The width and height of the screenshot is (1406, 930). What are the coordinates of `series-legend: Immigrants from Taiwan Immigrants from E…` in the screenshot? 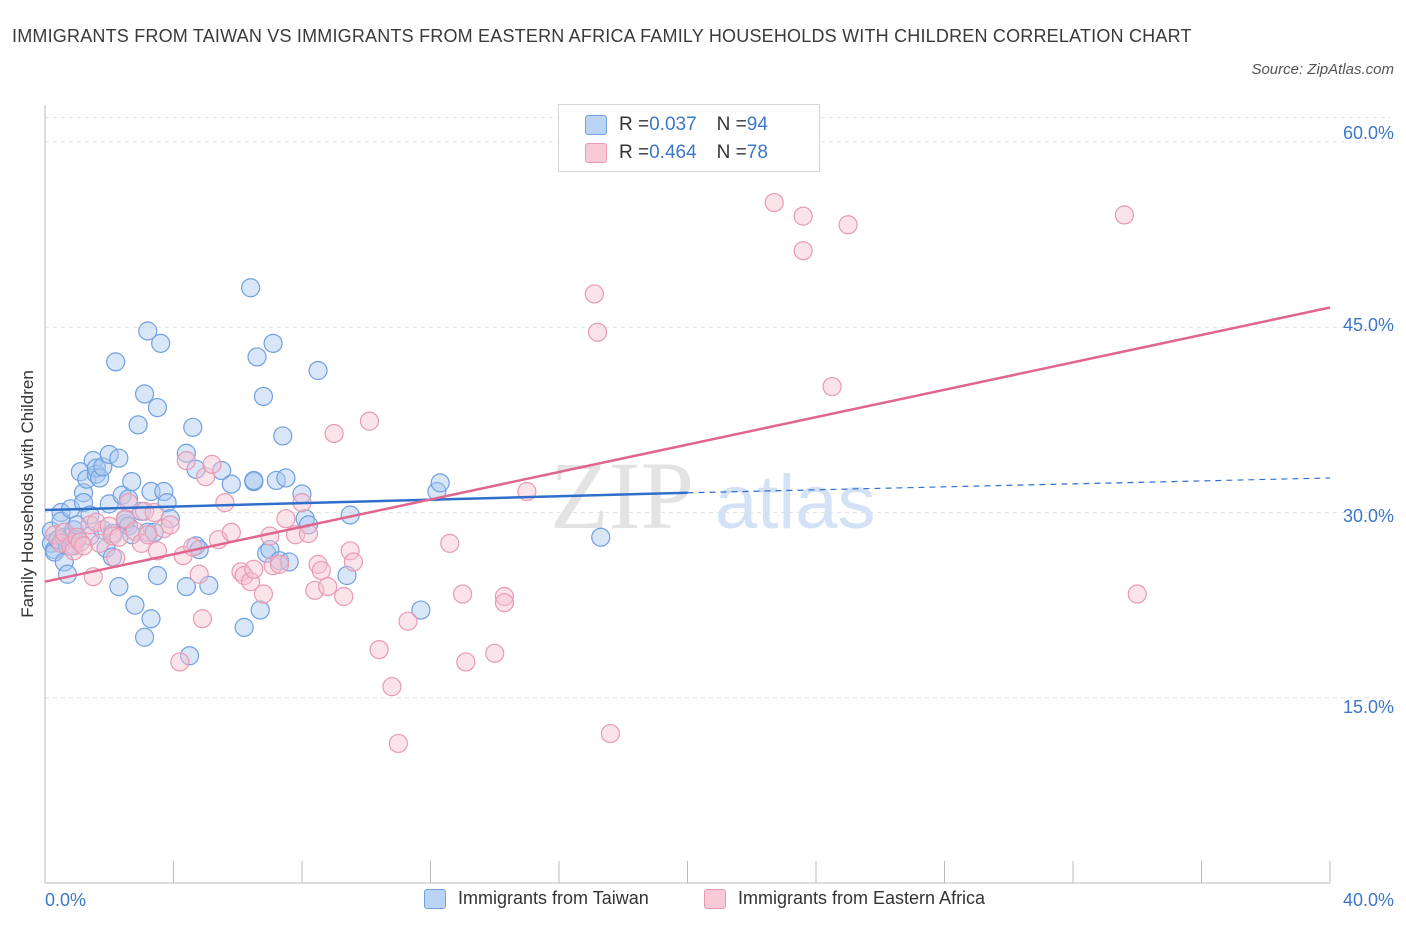 It's located at (703, 902).